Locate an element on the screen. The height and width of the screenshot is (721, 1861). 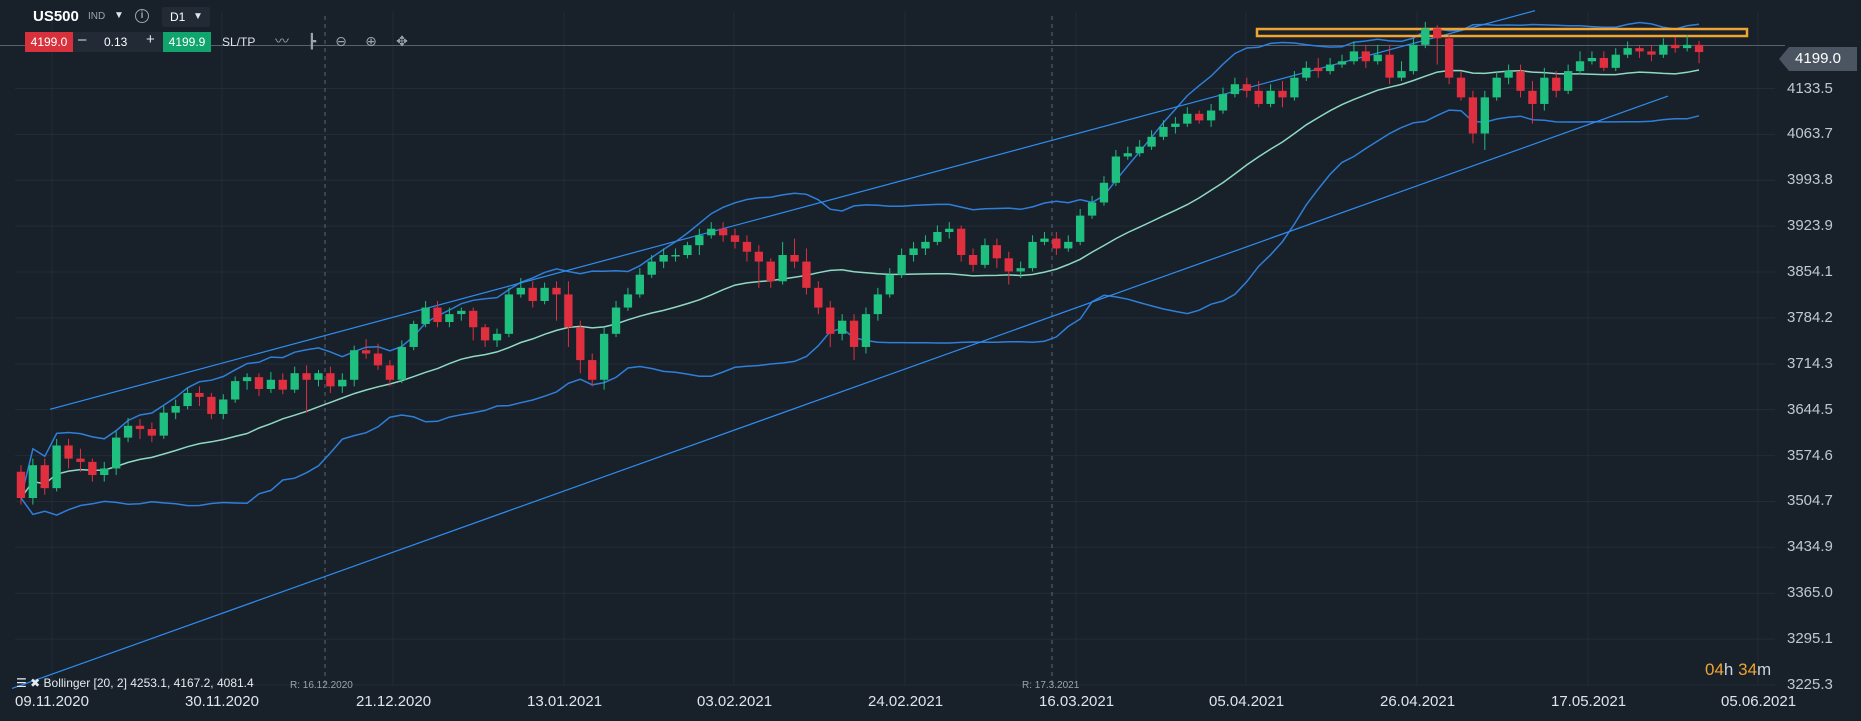
marker-label-1: R: 16.12.2020 is located at coordinates (321, 685).